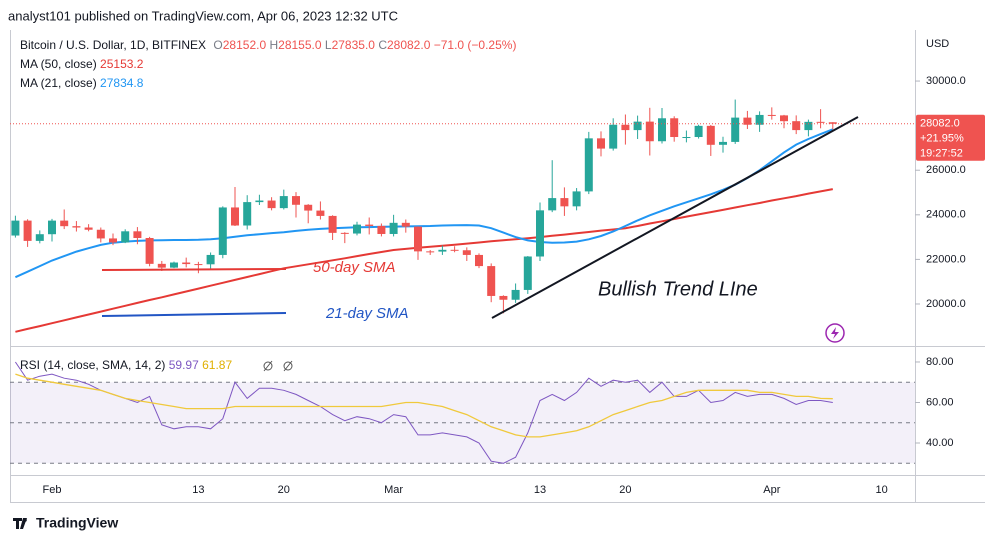 The image size is (995, 542). I want to click on x-tick-label: 13, so click(198, 490).